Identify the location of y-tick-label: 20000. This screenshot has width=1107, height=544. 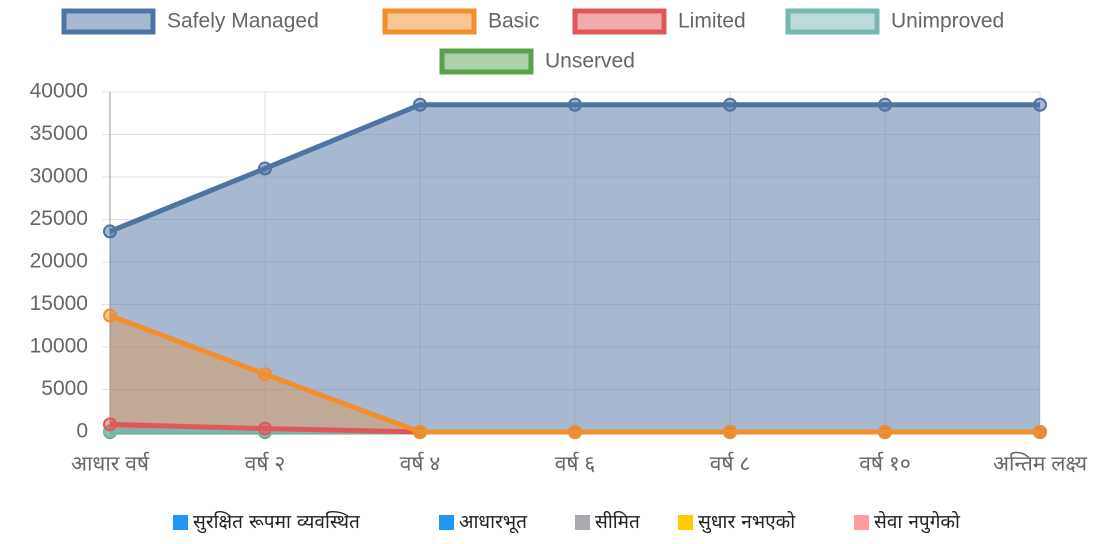
(59, 261).